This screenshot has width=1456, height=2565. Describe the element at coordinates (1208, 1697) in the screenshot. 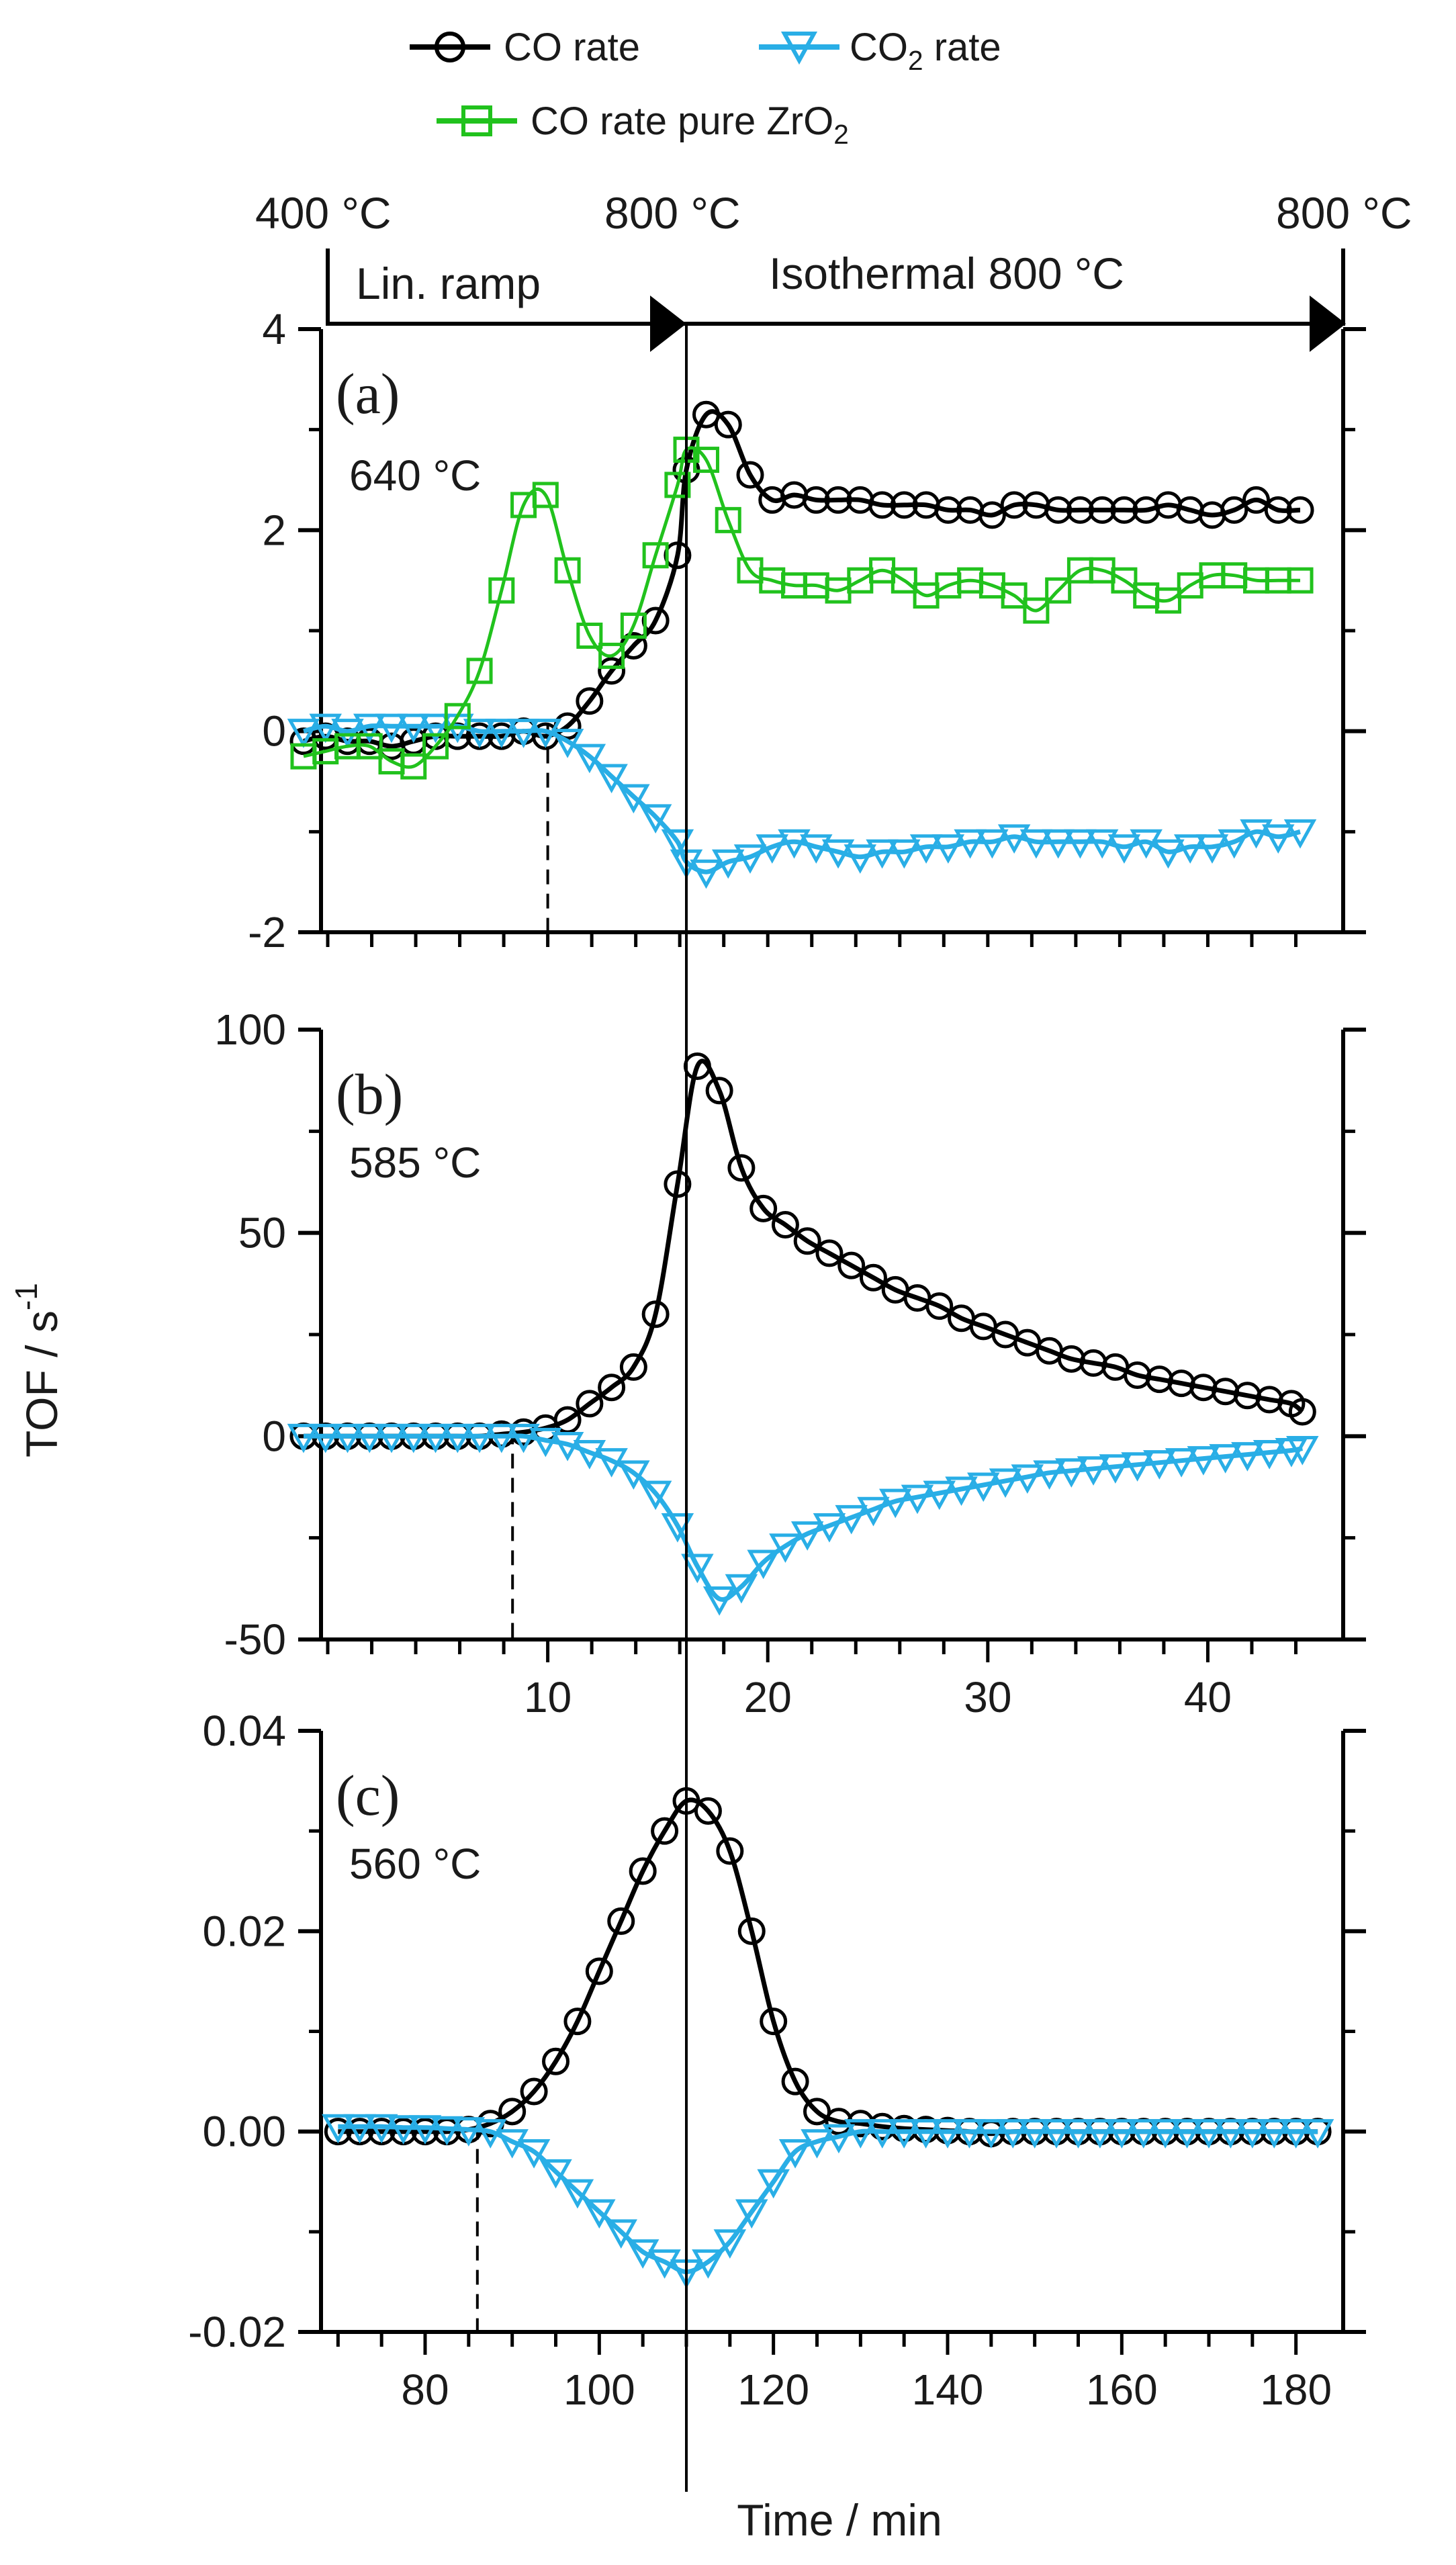

I see `x-tick-label: 40` at that location.